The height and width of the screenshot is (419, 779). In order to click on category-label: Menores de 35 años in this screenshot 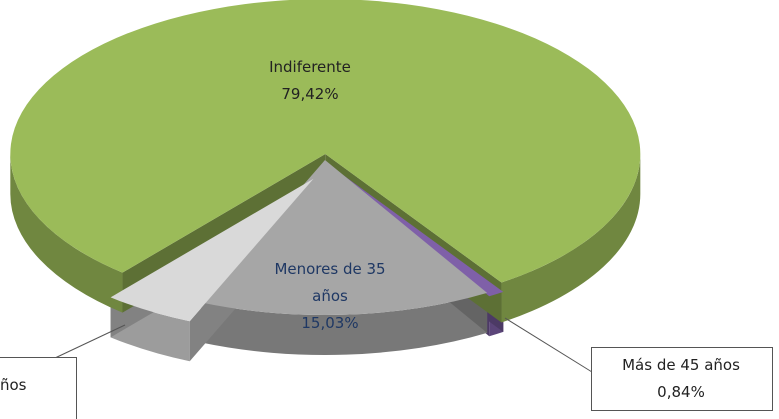, I will do `click(330, 282)`.